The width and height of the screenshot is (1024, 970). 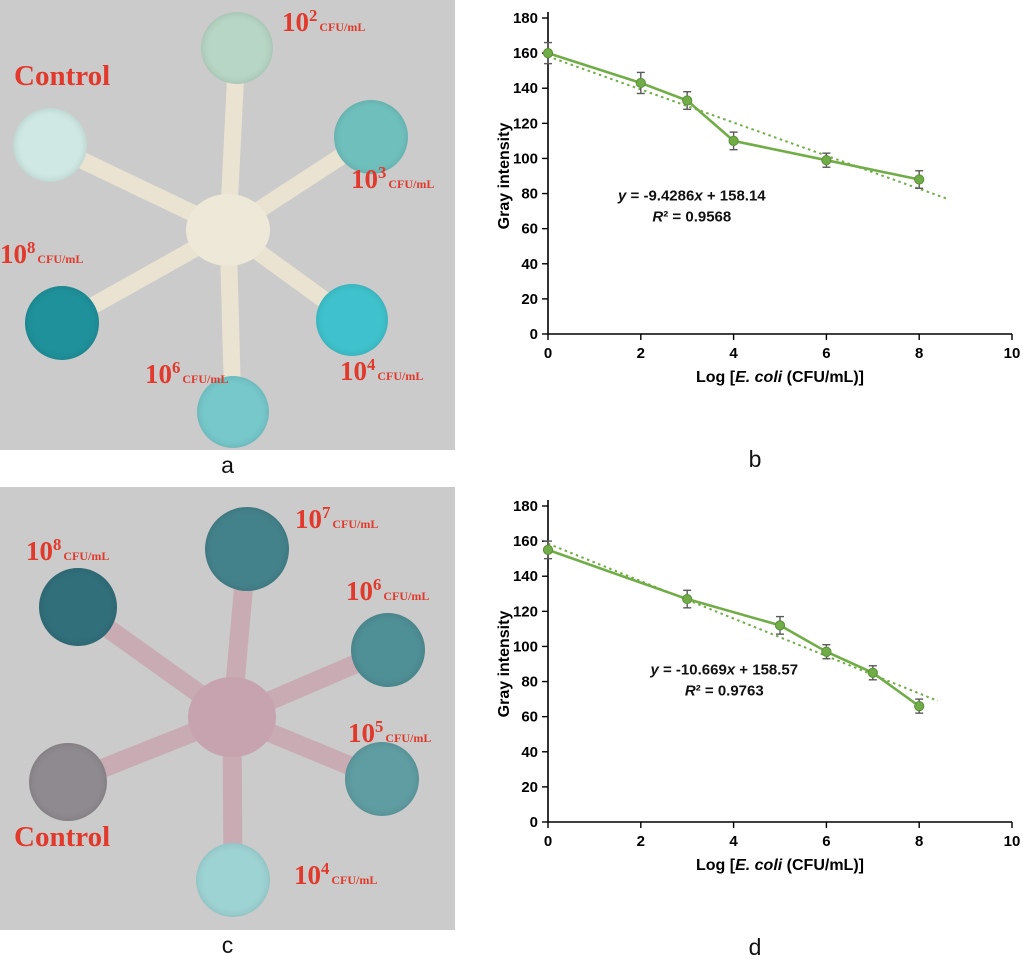 What do you see at coordinates (382, 779) in the screenshot?
I see `pad-1e5` at bounding box center [382, 779].